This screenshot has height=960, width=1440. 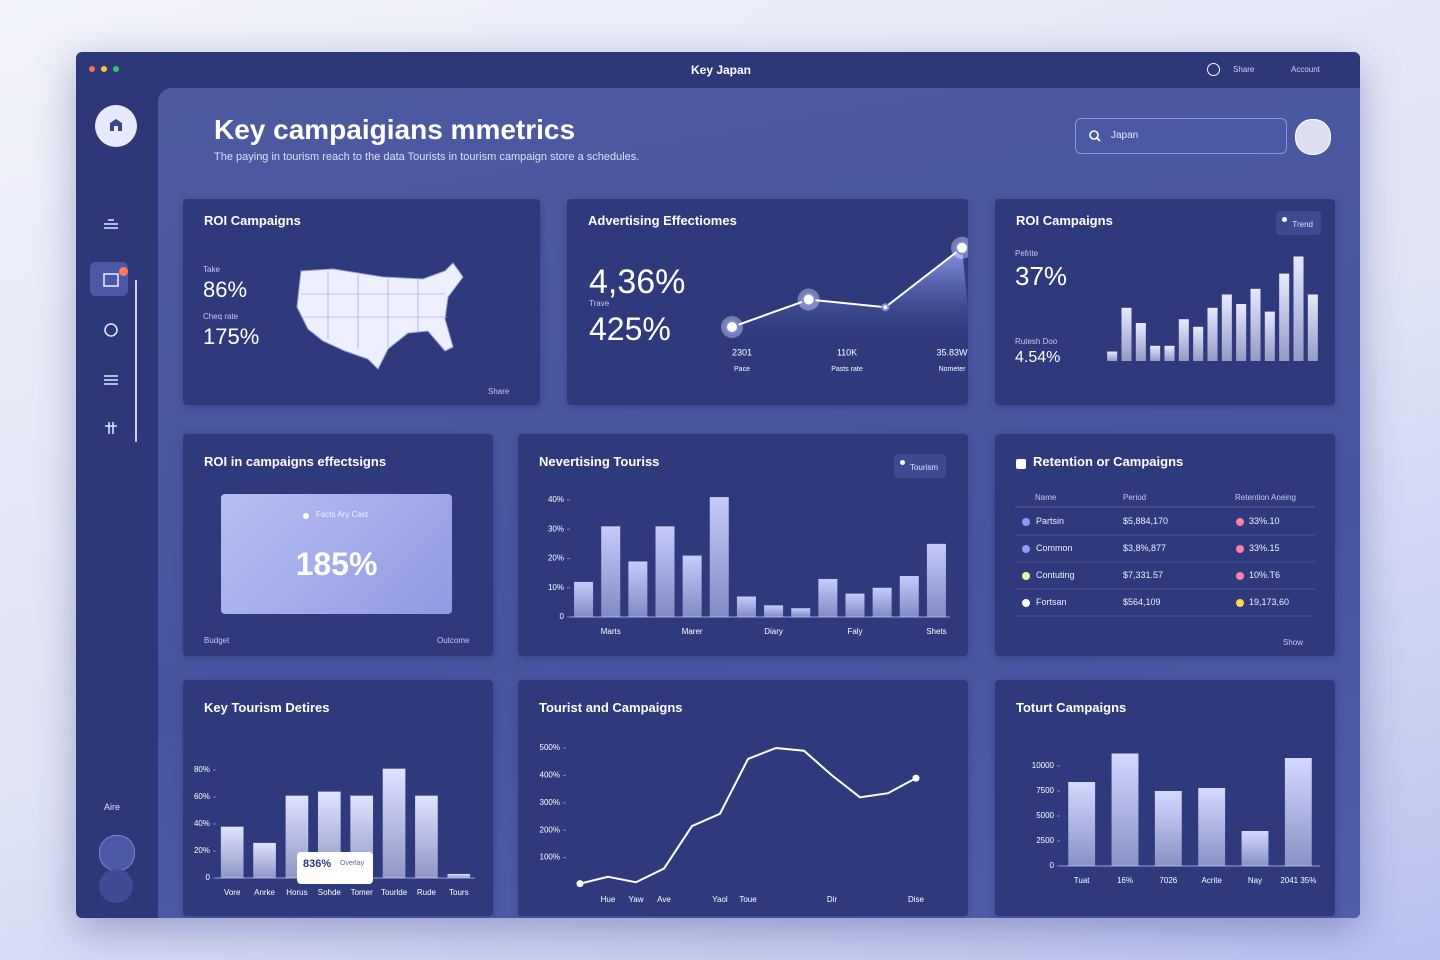 I want to click on home-icon, so click(x=116, y=125).